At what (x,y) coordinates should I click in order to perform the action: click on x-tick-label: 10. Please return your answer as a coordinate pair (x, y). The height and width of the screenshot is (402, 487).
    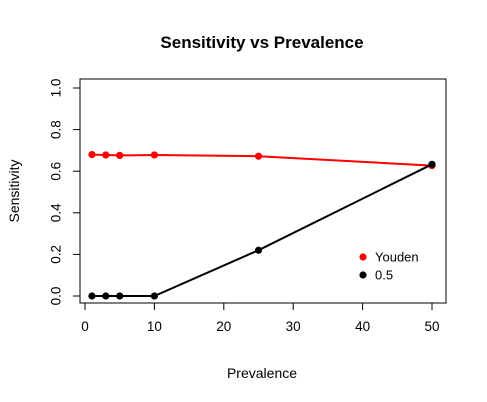
    Looking at the image, I should click on (154, 326).